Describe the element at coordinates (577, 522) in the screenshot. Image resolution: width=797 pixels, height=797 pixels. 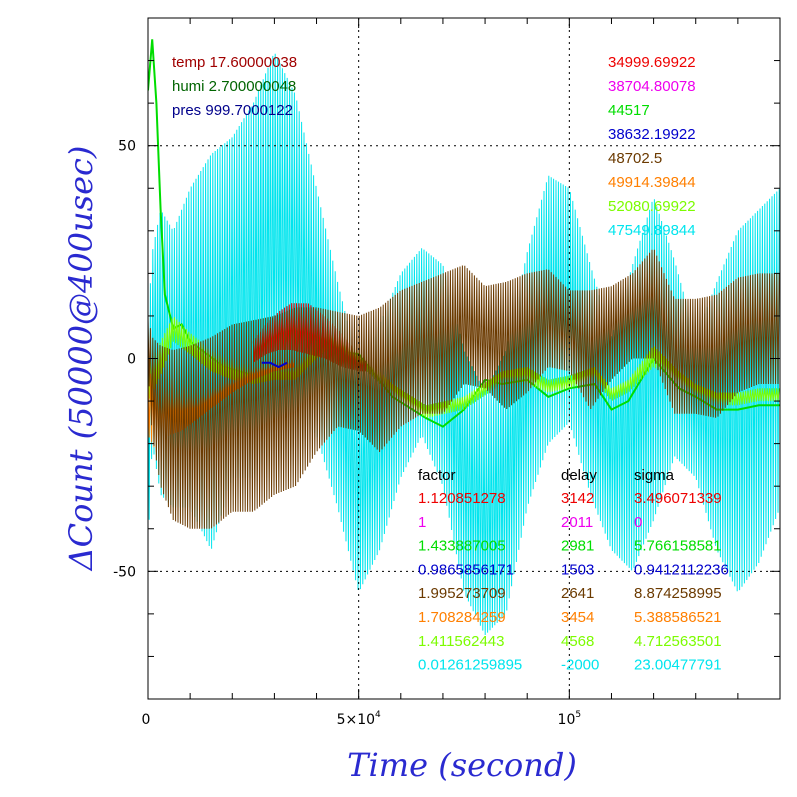
I see `fit-table-cell: 2011` at that location.